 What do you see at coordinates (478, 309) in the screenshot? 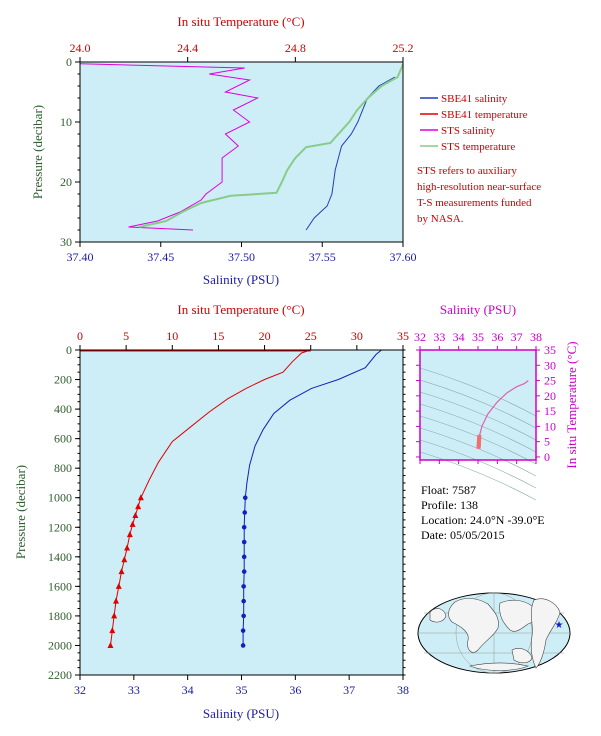
I see `ts-top-axis-title: Salinity (PSU)` at bounding box center [478, 309].